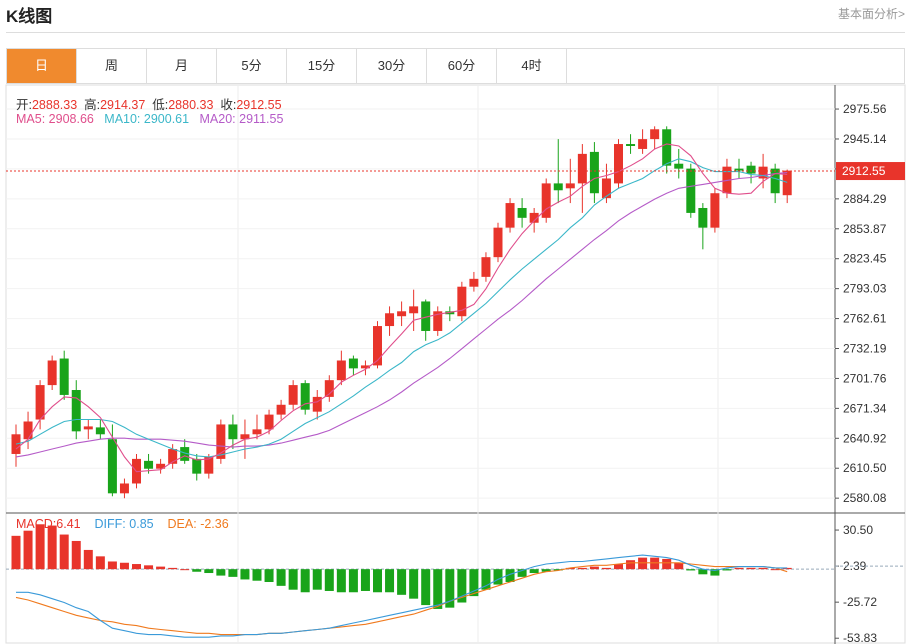 The width and height of the screenshot is (911, 644). What do you see at coordinates (865, 408) in the screenshot?
I see `y-tick-label: 2671.34` at bounding box center [865, 408].